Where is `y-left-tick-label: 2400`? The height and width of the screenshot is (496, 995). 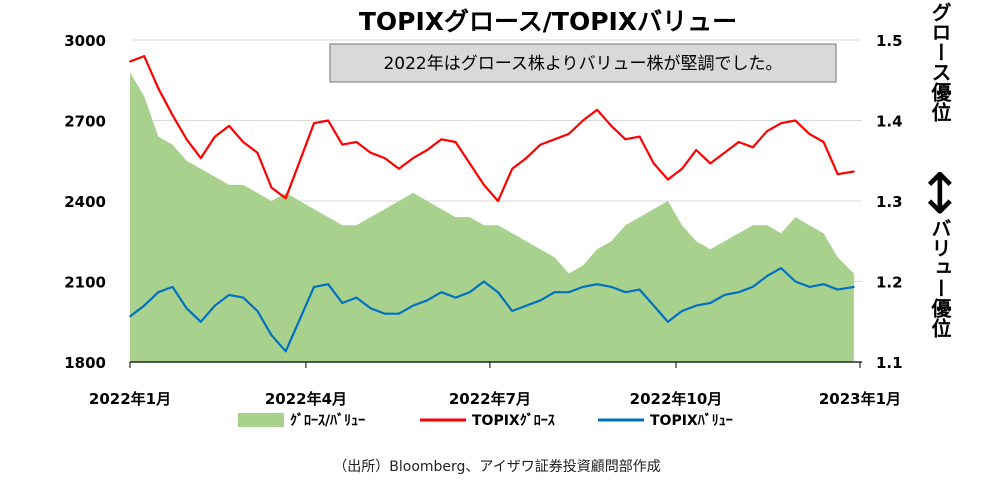
y-left-tick-label: 2400 is located at coordinates (85, 202).